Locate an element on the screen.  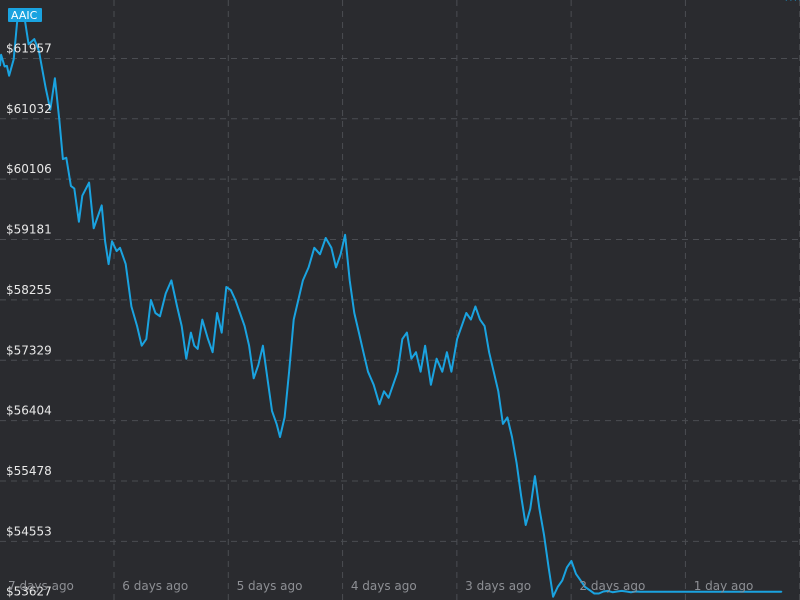
x-tick-label: 1 day ago is located at coordinates (724, 586).